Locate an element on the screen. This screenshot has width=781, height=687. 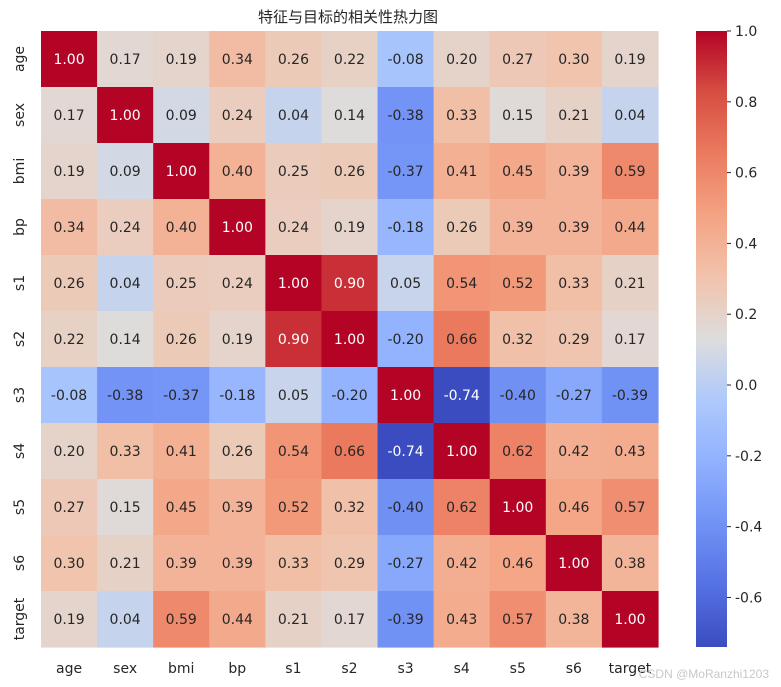
cell-value-label: -0.38 is located at coordinates (405, 116).